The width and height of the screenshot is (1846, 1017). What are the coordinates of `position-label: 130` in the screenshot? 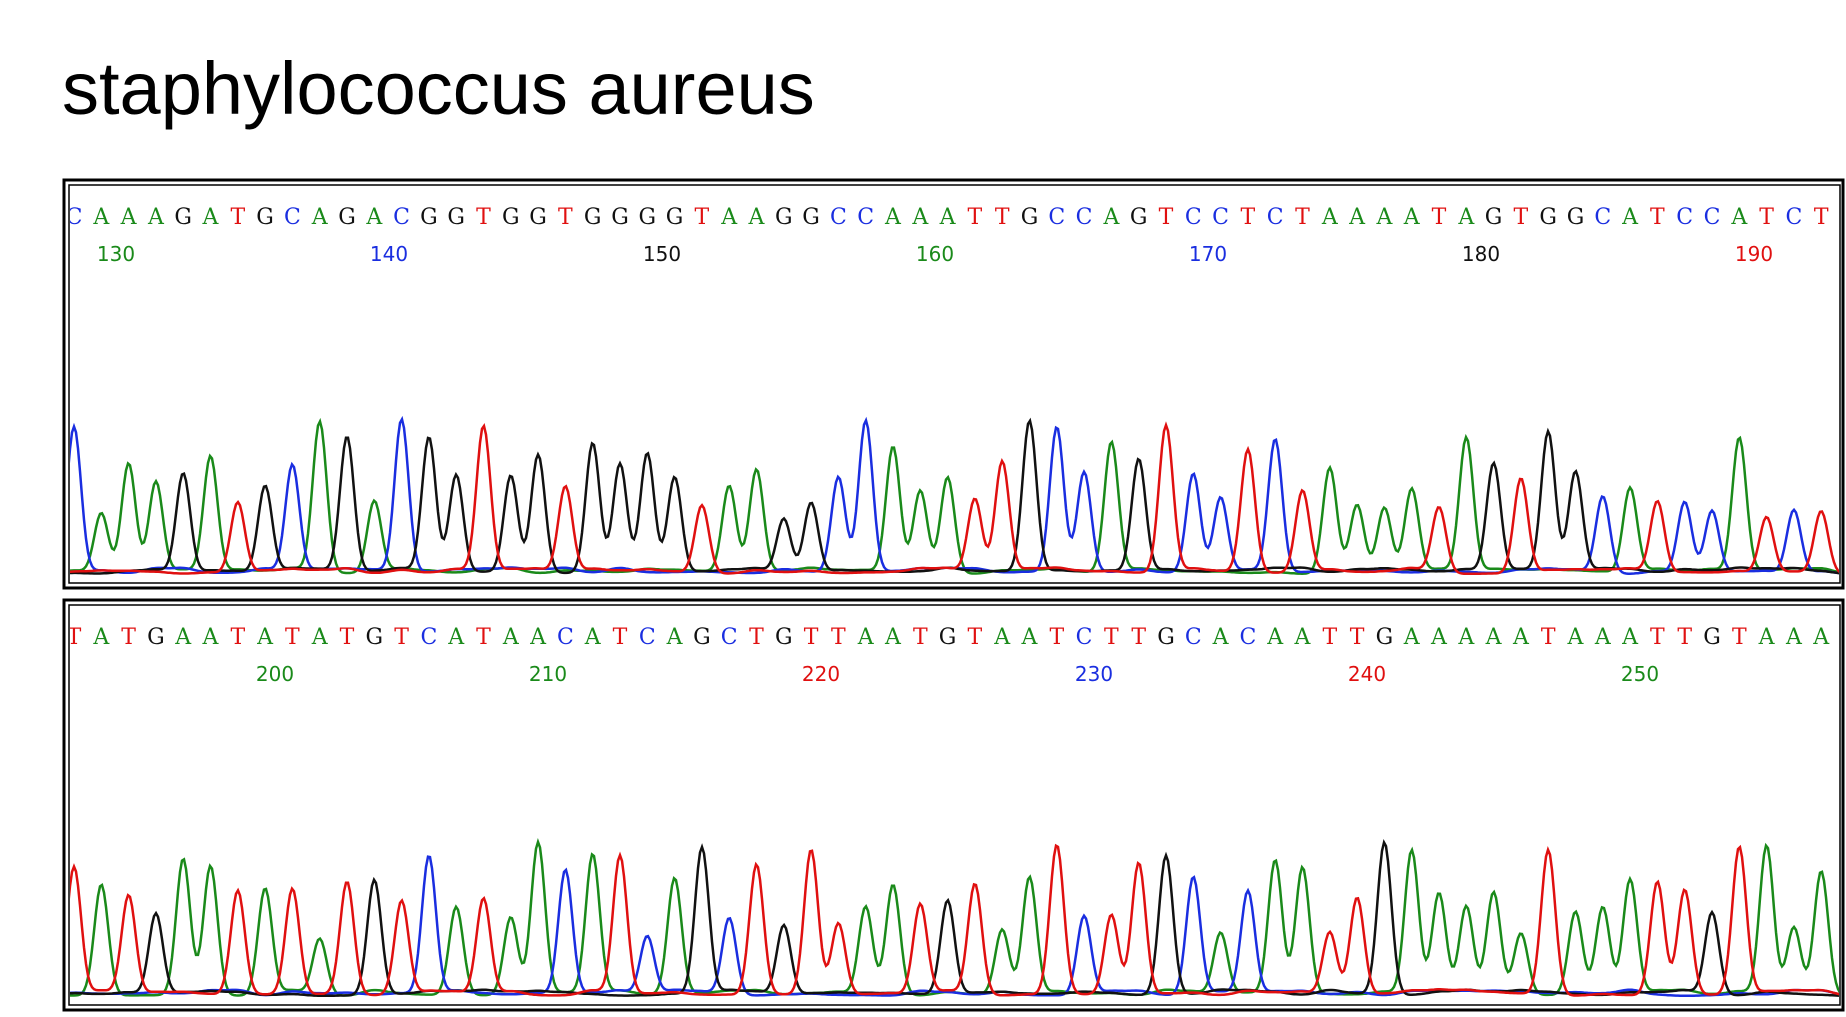 It's located at (116, 254).